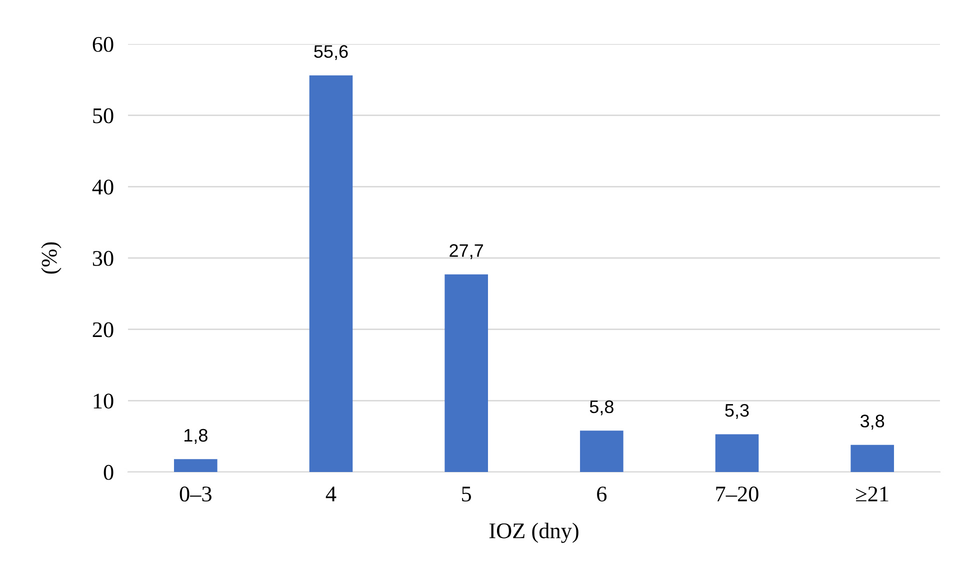  What do you see at coordinates (602, 494) in the screenshot?
I see `x-tick-label: 6` at bounding box center [602, 494].